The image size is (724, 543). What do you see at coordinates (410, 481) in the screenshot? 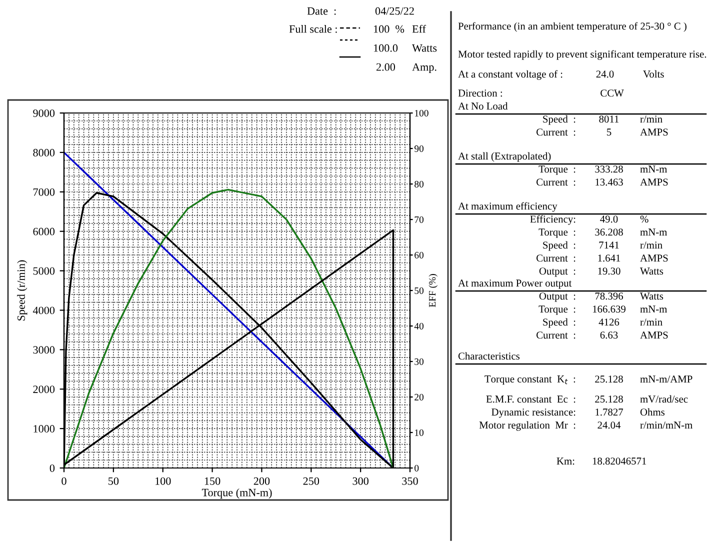
I see `x-tick-label: 350` at bounding box center [410, 481].